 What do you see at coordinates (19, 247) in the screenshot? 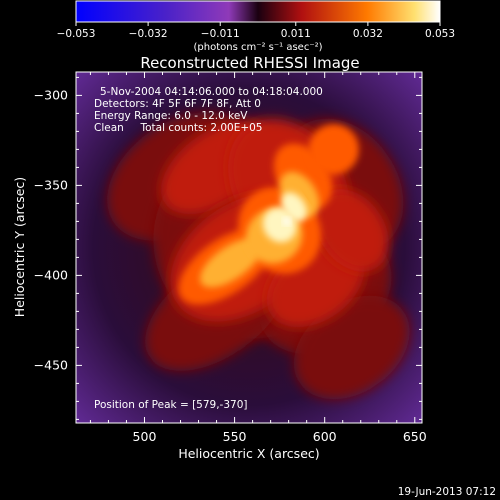
I see `y-axis-label: Heliocentric Y (arcsec)` at bounding box center [19, 247].